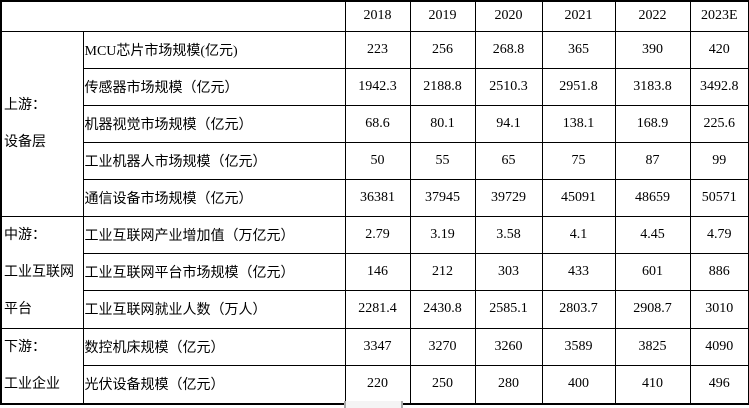 The image size is (749, 408). What do you see at coordinates (578, 123) in the screenshot?
I see `value-cell: 138.1` at bounding box center [578, 123].